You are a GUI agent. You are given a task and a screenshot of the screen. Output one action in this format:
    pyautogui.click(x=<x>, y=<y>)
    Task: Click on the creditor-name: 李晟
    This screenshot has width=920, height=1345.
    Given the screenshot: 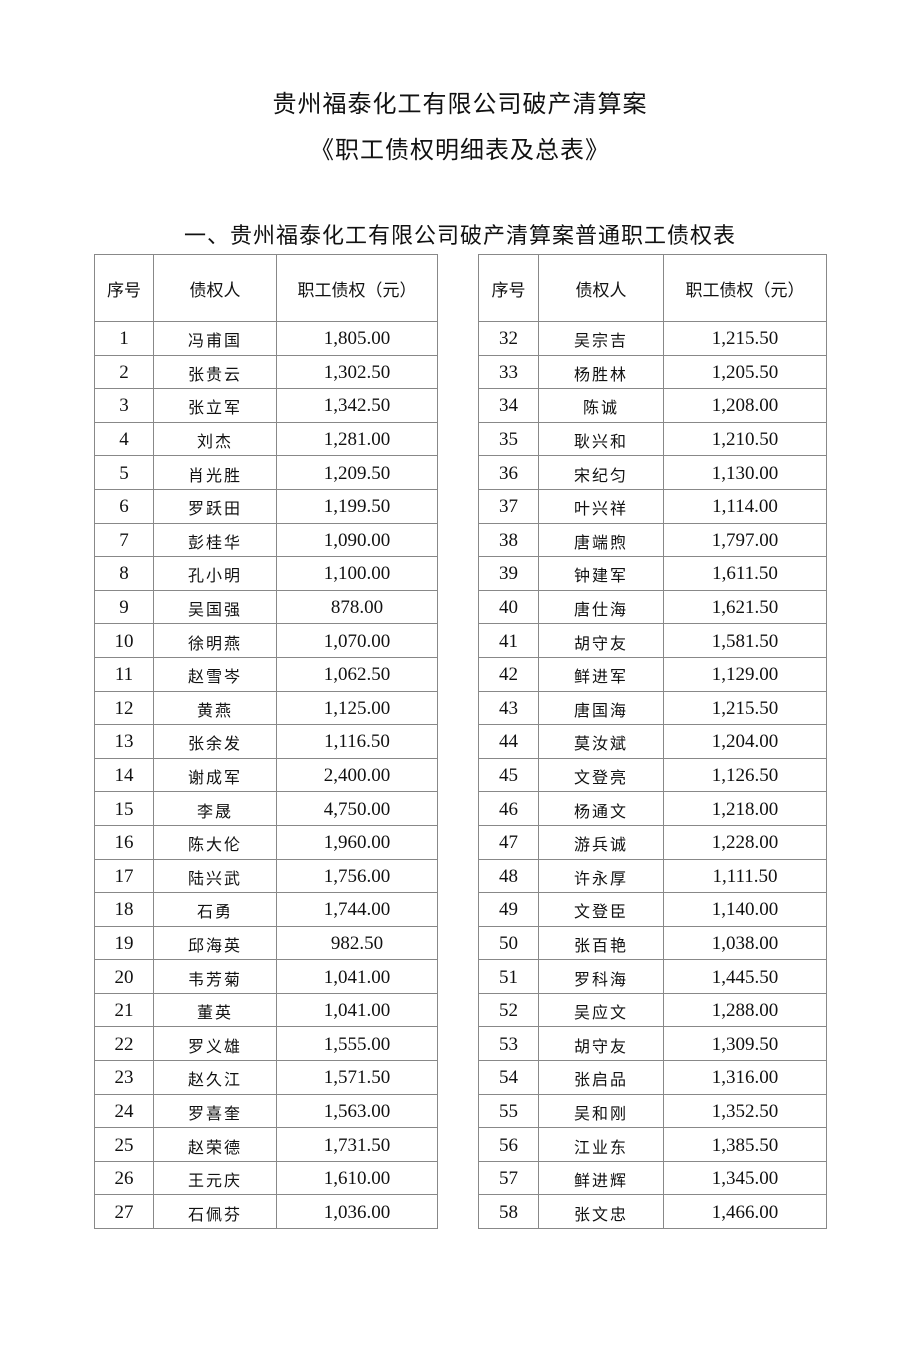 What is the action you would take?
    pyautogui.click(x=215, y=808)
    